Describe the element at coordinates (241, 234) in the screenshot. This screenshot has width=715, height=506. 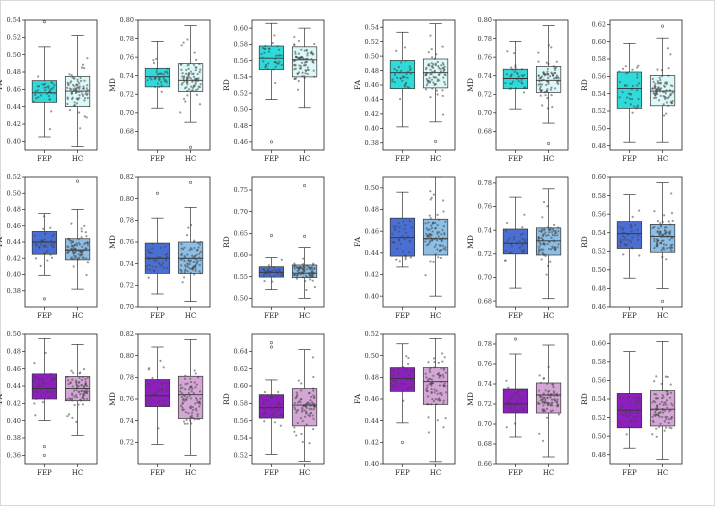
I see `y-tick-label: 0.65` at that location.